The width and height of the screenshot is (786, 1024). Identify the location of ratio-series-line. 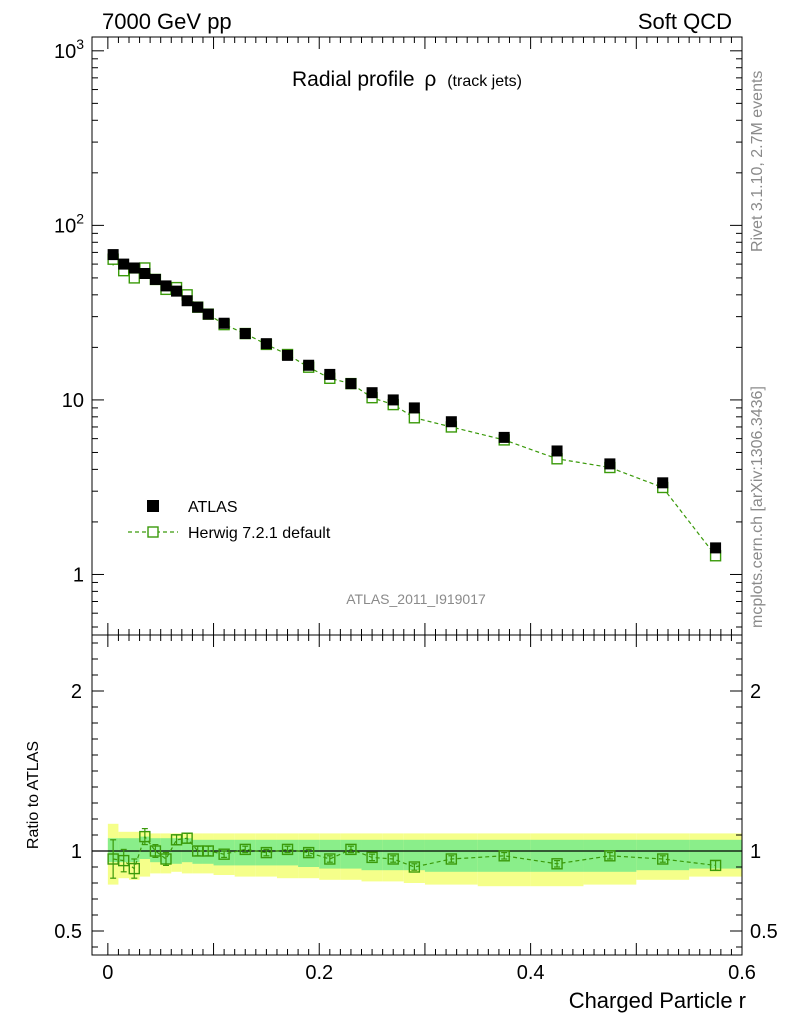
(414, 852).